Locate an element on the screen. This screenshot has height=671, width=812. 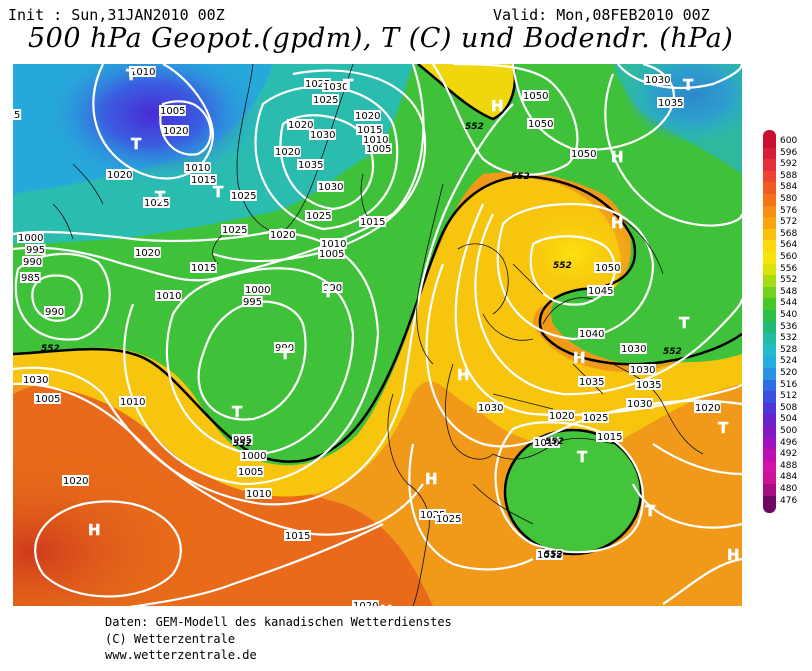
pressure-label: 1035 is located at coordinates (591, 382).